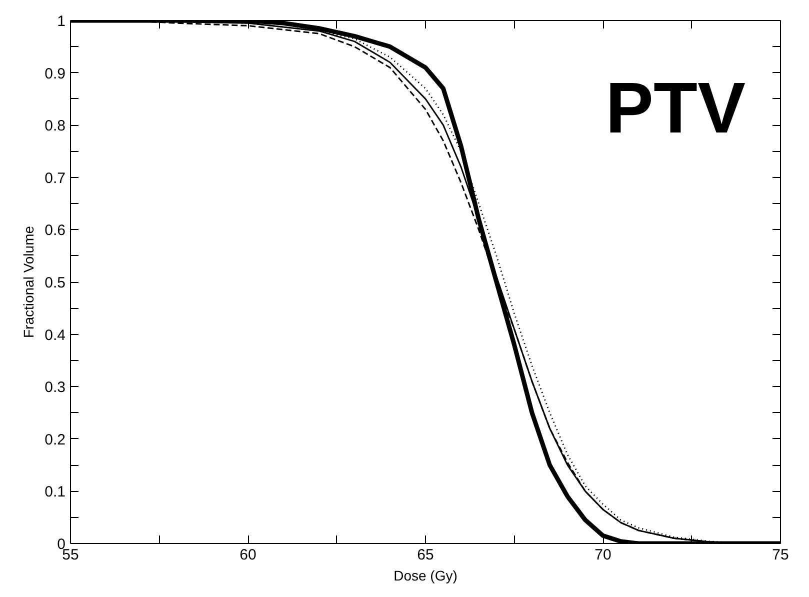  What do you see at coordinates (675, 108) in the screenshot?
I see `annotation: PTV` at bounding box center [675, 108].